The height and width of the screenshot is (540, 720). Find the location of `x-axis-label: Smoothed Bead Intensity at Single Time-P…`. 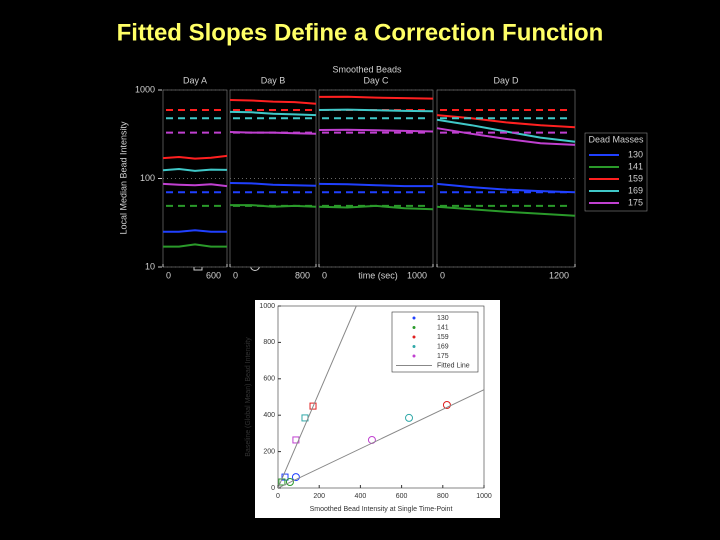

x-axis-label: Smoothed Bead Intensity at Single Time-P… is located at coordinates (381, 509).